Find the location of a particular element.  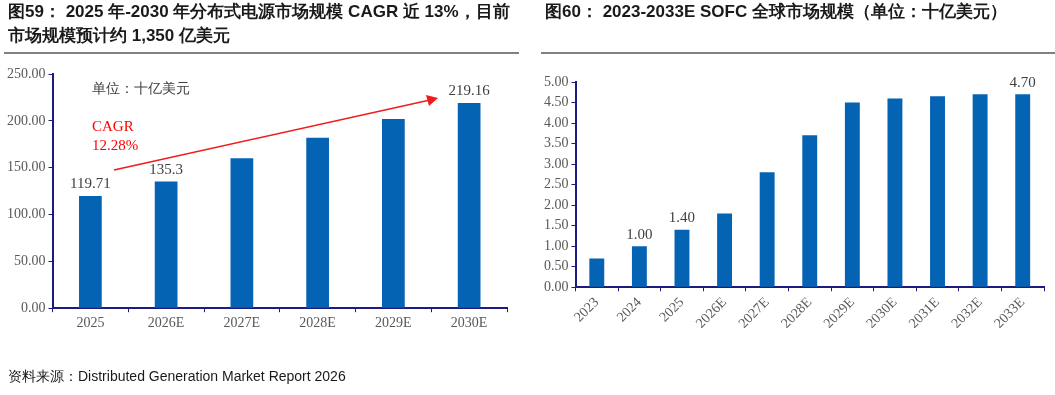

y-tick-label: 3.50 is located at coordinates (556, 143).